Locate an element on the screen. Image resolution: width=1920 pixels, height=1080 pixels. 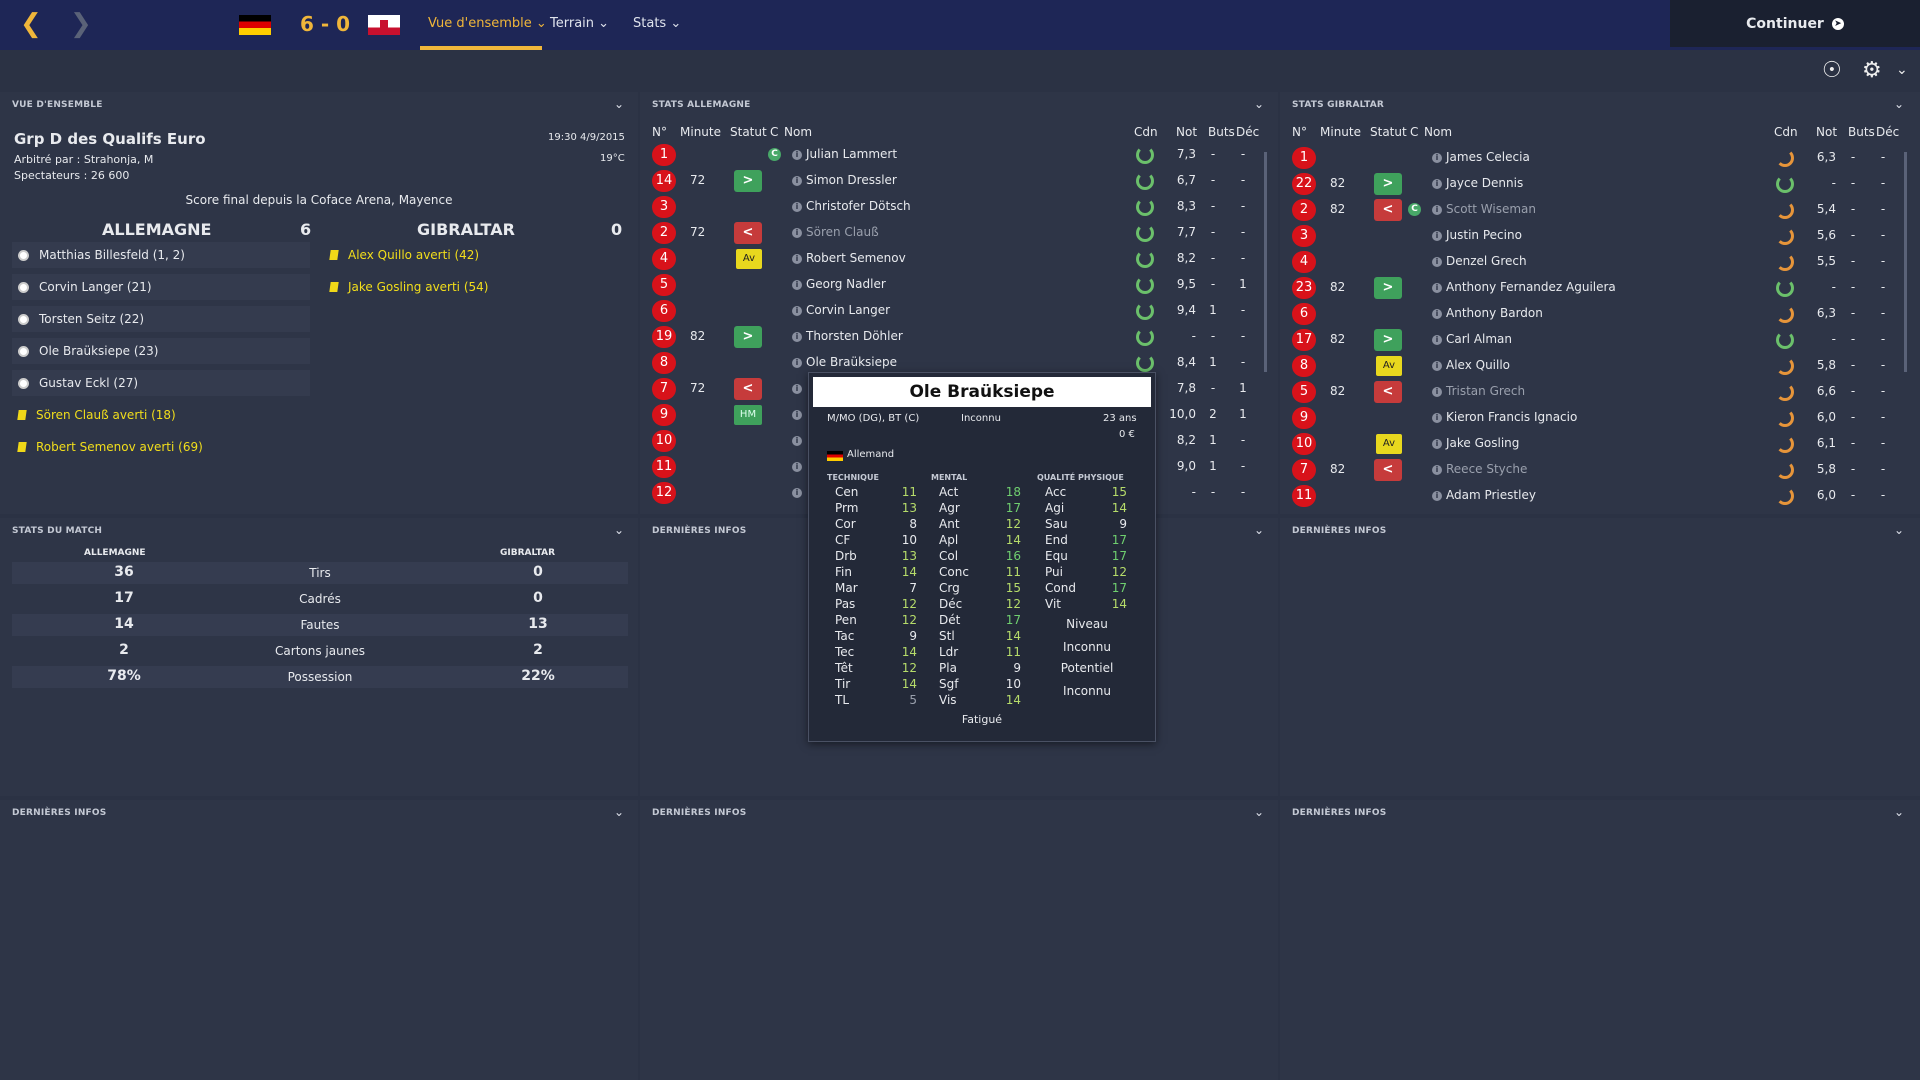
table-row: 5 82 < i Tristan Grech 6,6- - is located at coordinates (1590, 392).